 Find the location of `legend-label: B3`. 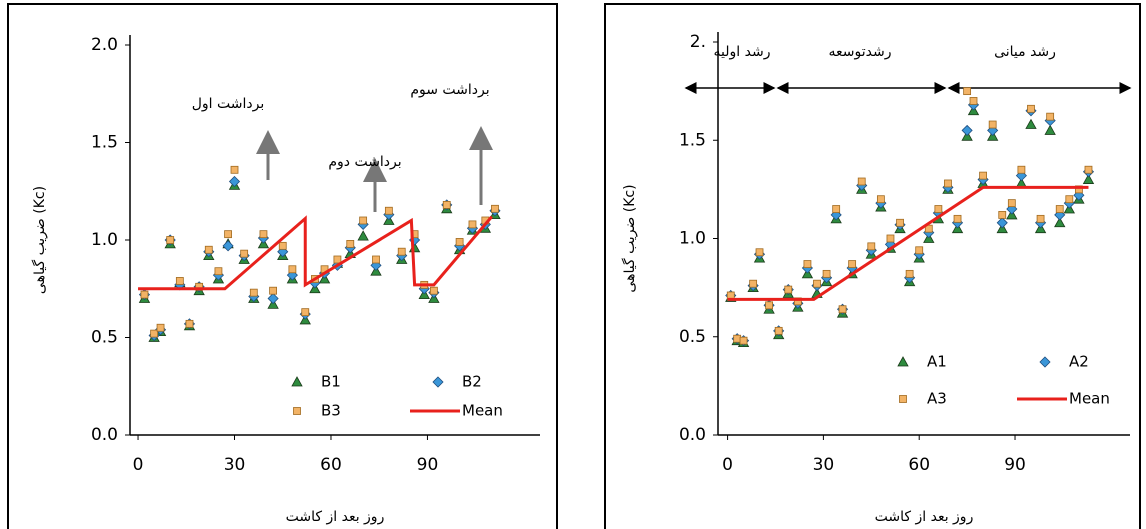

legend-label: B3 is located at coordinates (331, 411).